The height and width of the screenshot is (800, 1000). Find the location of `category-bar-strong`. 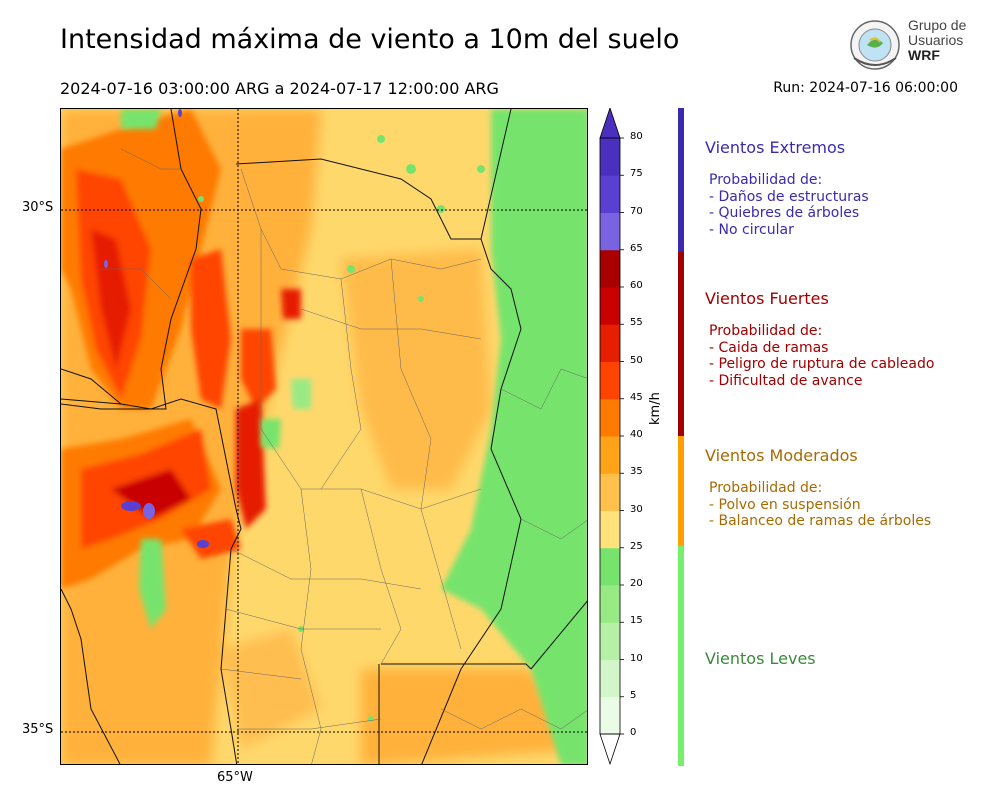

category-bar-strong is located at coordinates (681, 344).